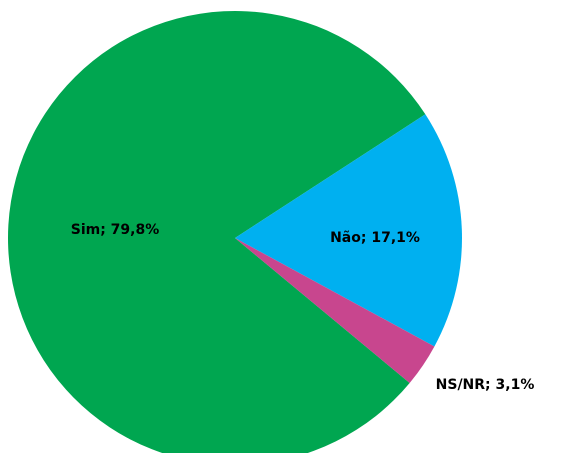  Describe the element at coordinates (375, 238) in the screenshot. I see `data-label: Não; 17,1%` at that location.